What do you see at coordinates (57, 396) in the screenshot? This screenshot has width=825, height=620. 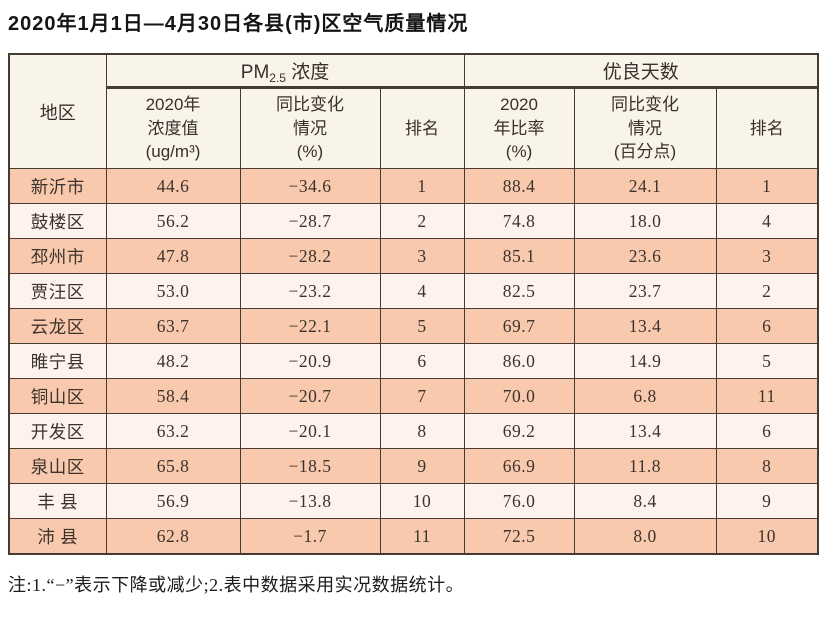 I see `region-cell: 铜山区` at bounding box center [57, 396].